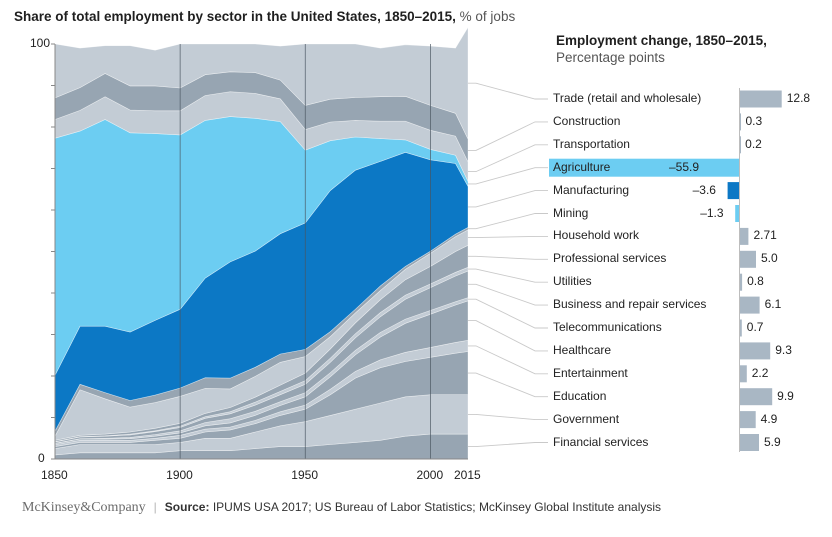  Describe the element at coordinates (430, 475) in the screenshot. I see `x-tick-label: 2000` at that location.